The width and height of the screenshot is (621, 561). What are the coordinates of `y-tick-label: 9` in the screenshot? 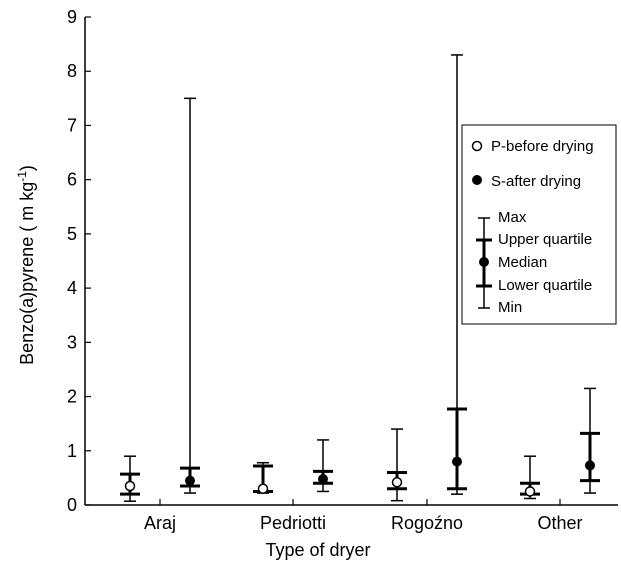 It's located at (72, 17).